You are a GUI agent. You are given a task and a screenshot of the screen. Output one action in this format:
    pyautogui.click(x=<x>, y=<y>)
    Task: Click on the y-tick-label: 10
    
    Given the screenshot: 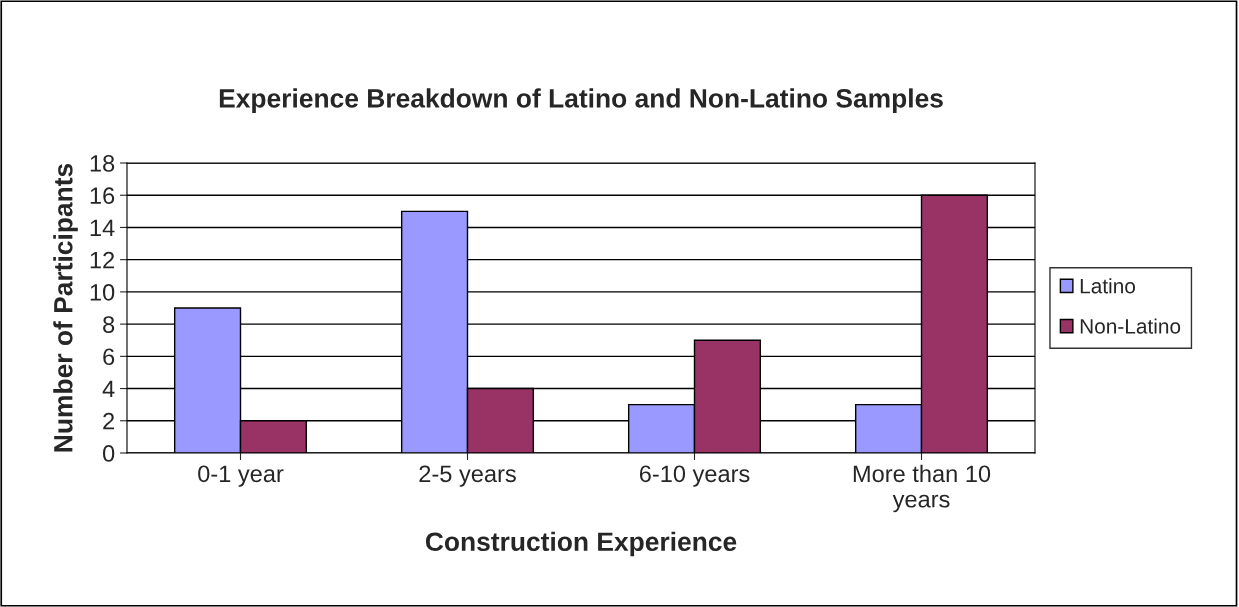 What is the action you would take?
    pyautogui.click(x=102, y=292)
    